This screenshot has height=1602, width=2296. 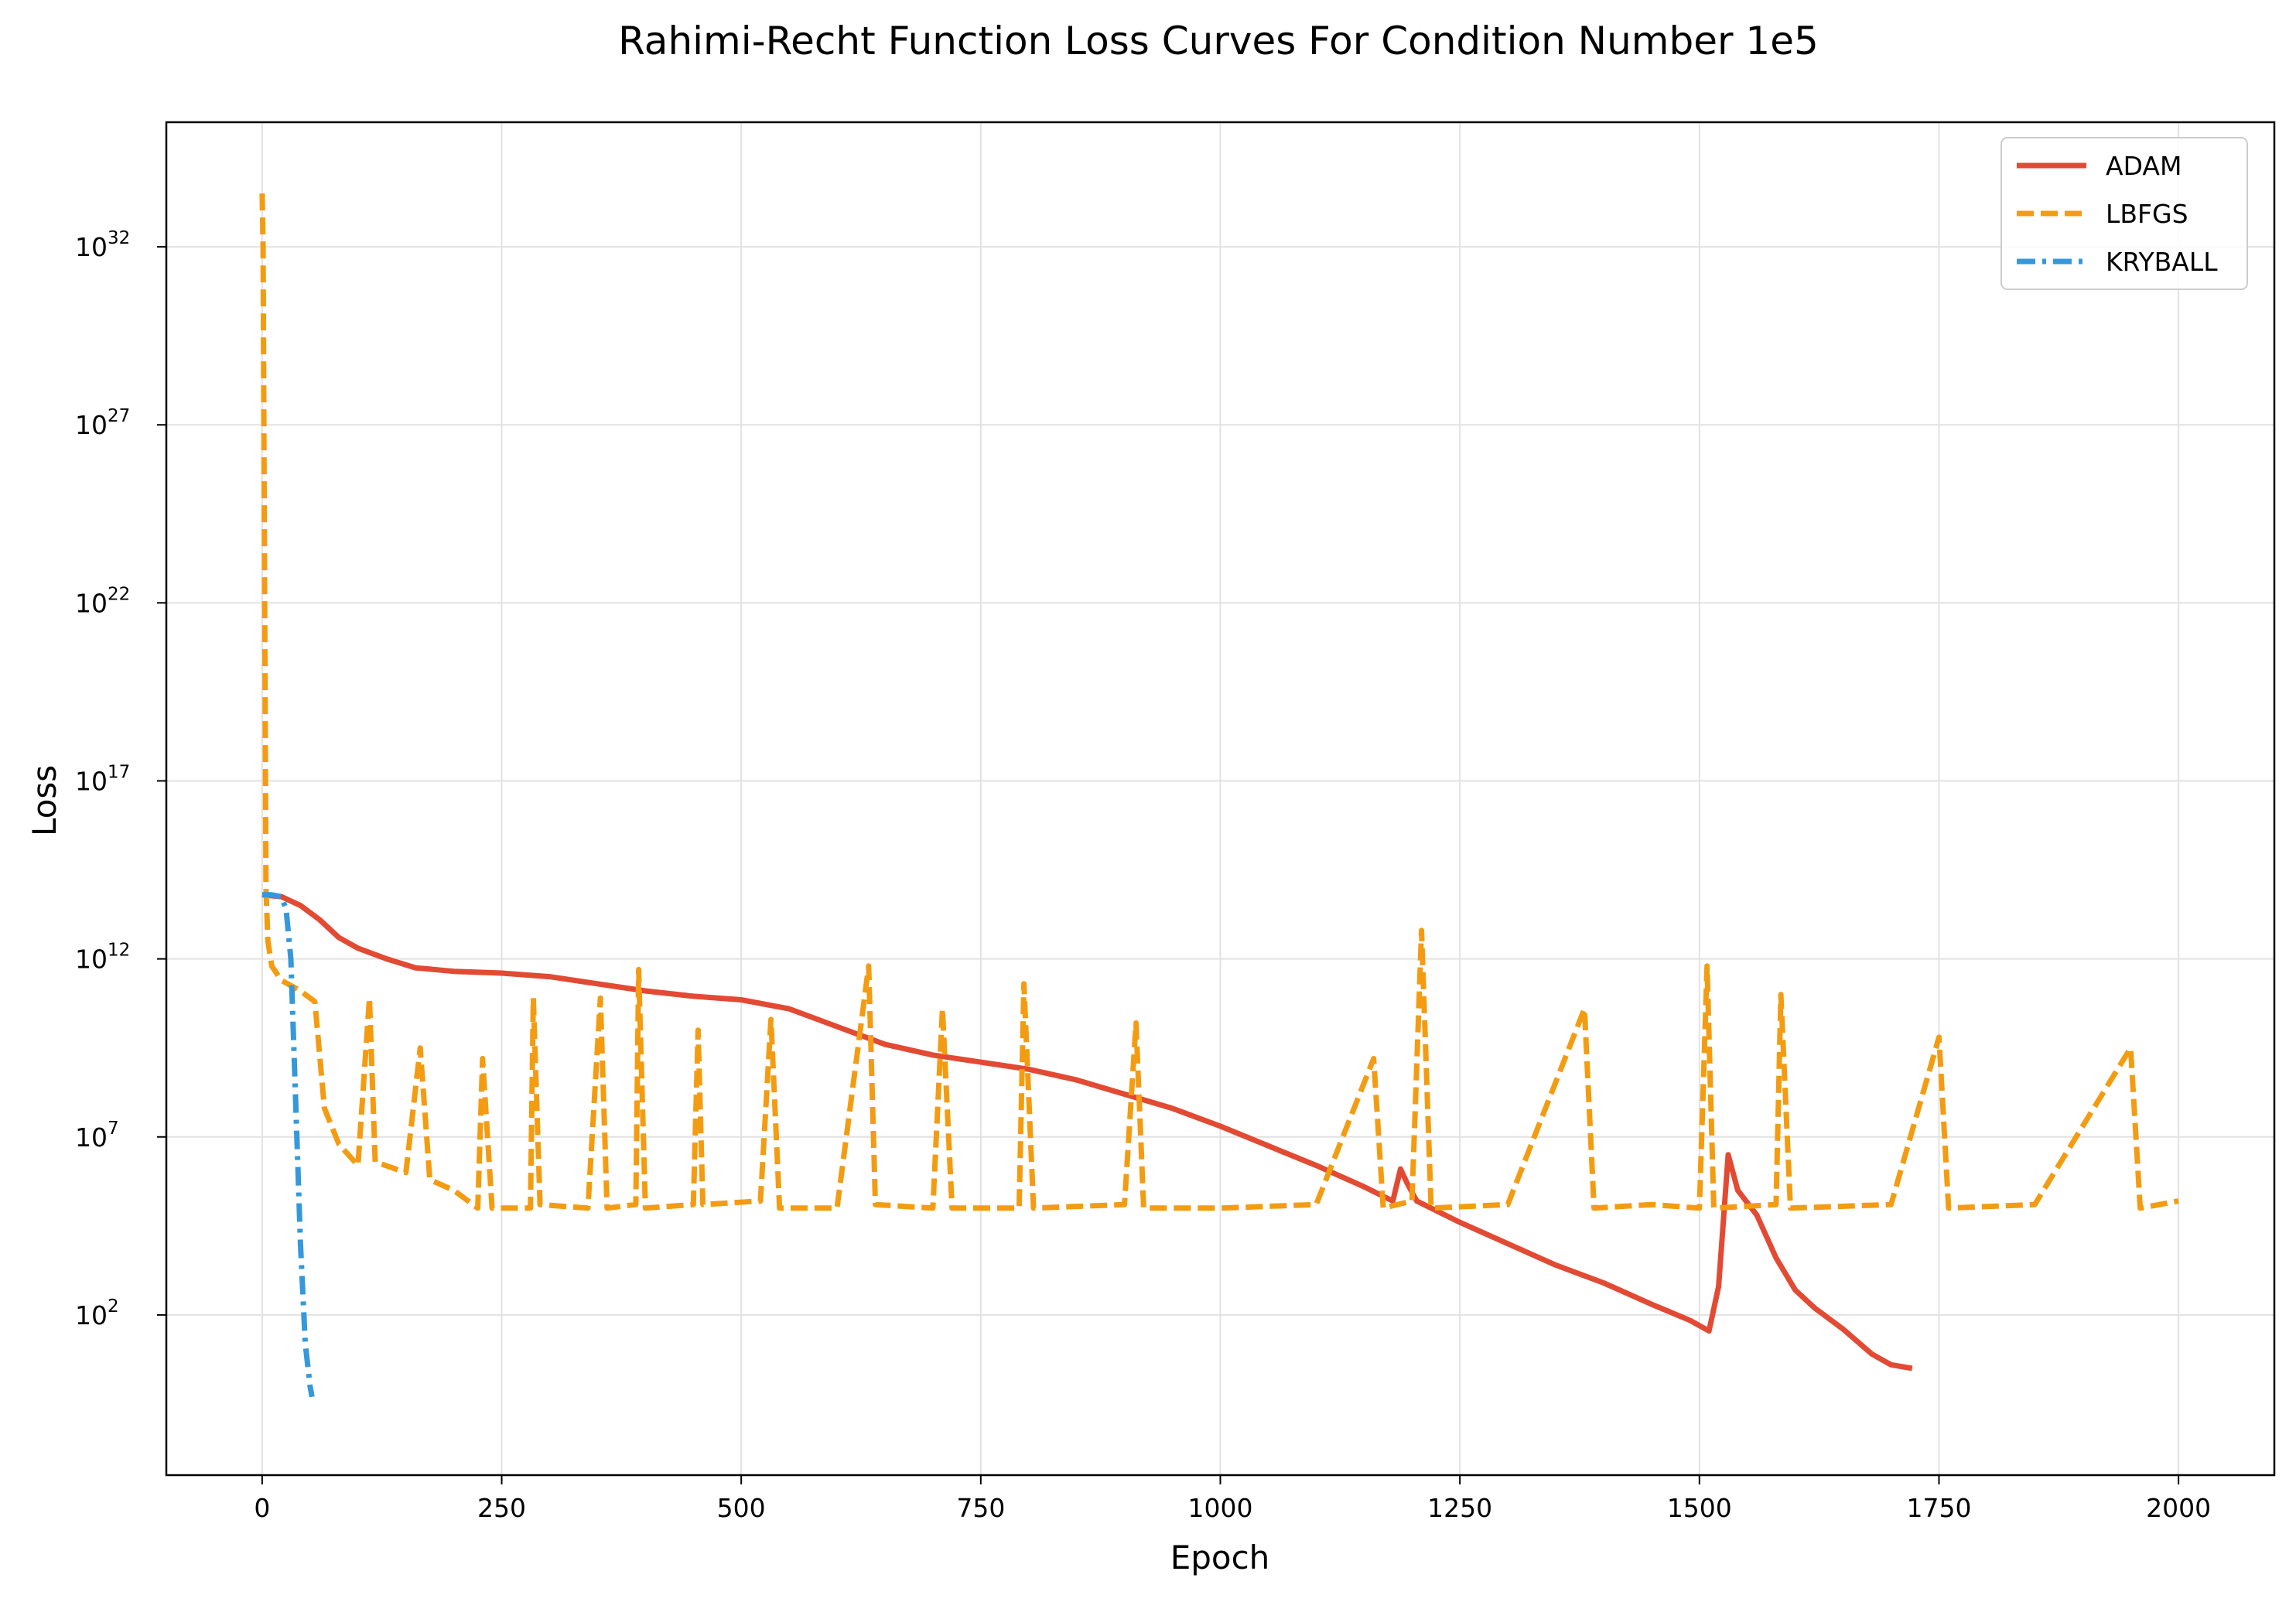 I want to click on x-tick-label: 1500, so click(x=1700, y=1508).